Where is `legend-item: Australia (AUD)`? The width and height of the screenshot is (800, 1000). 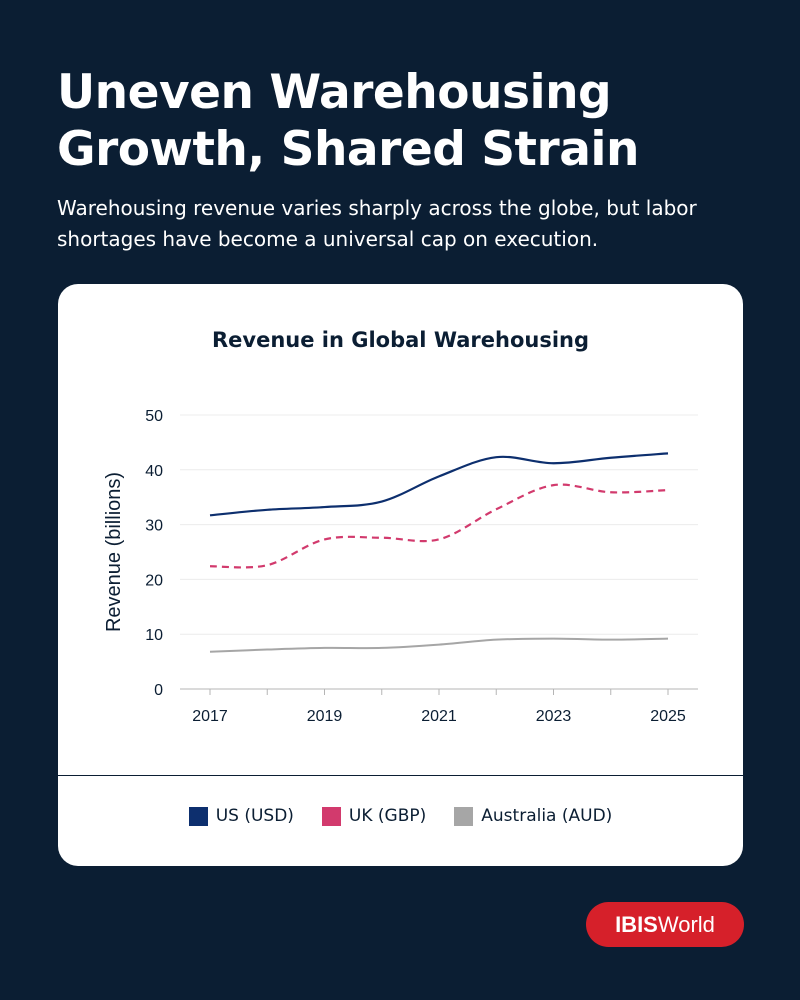 legend-item: Australia (AUD) is located at coordinates (533, 816).